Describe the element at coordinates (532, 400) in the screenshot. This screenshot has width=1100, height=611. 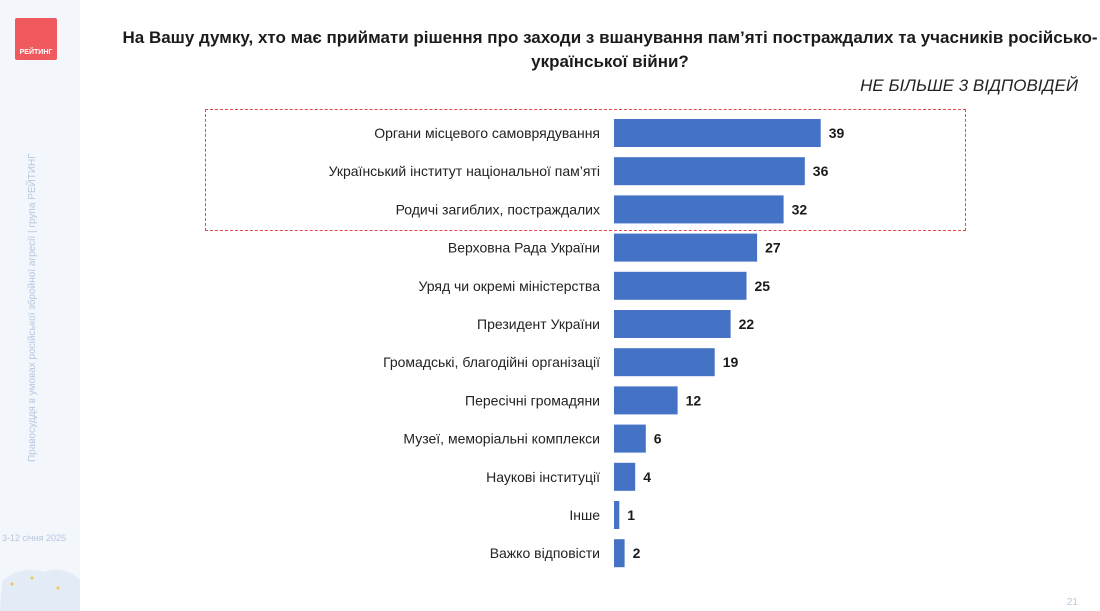
I see `category-label: Пересічні громадяни` at that location.